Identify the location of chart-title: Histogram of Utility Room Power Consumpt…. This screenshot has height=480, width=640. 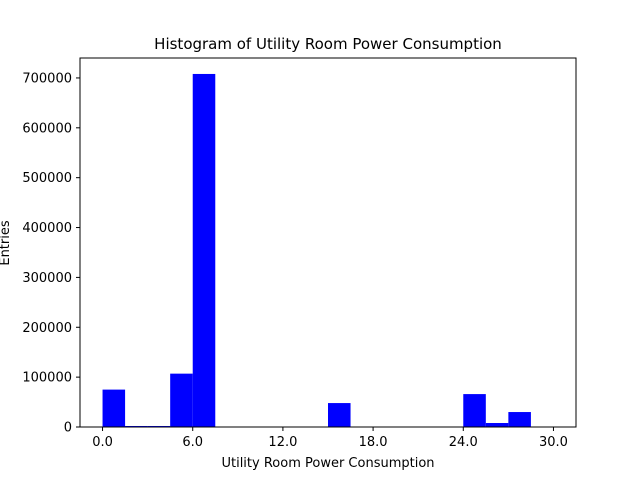
(328, 44).